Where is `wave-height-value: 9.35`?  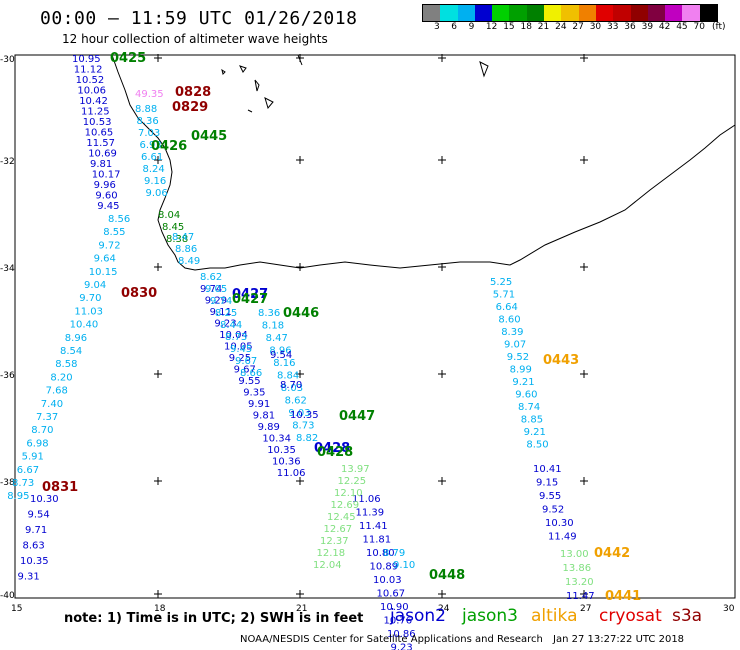
wave-height-value: 9.35 is located at coordinates (254, 393).